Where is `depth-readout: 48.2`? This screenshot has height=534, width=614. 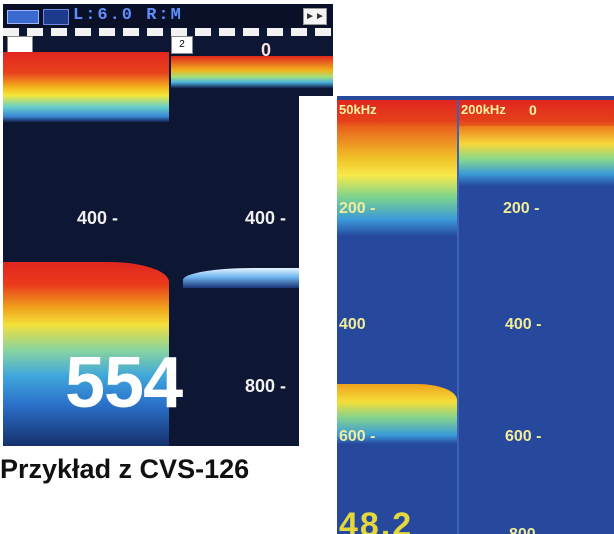 depth-readout: 48.2 is located at coordinates (376, 520).